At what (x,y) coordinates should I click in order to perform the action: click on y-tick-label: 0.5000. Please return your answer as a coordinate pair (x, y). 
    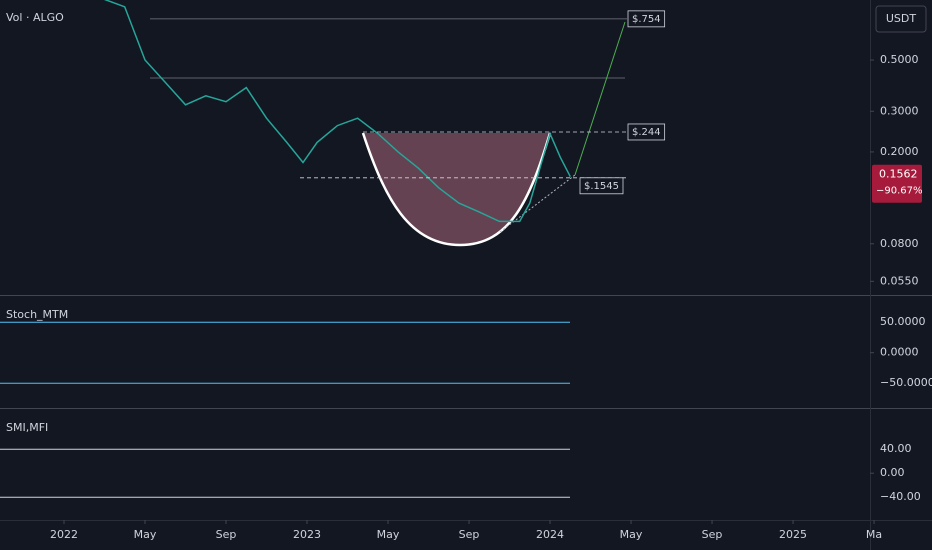
    Looking at the image, I should click on (899, 59).